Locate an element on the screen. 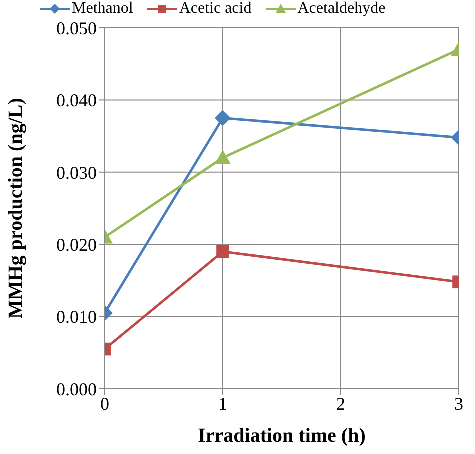  x-axis-title: Irradiation time (h) is located at coordinates (282, 436).